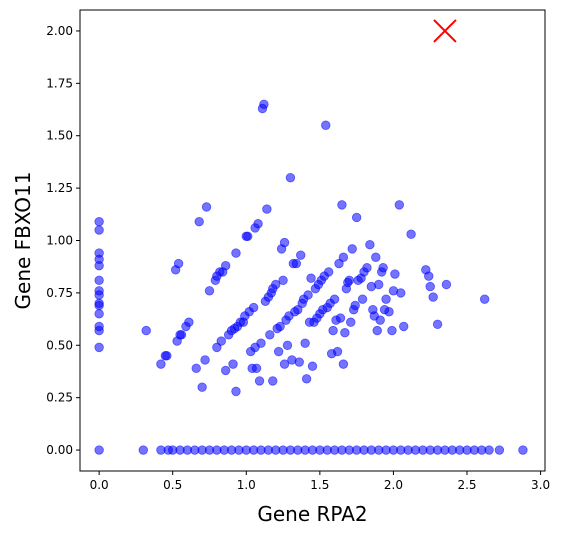 The height and width of the screenshot is (535, 562). Describe the element at coordinates (23, 241) in the screenshot. I see `y-axis-title: Gene FBXO11` at that location.